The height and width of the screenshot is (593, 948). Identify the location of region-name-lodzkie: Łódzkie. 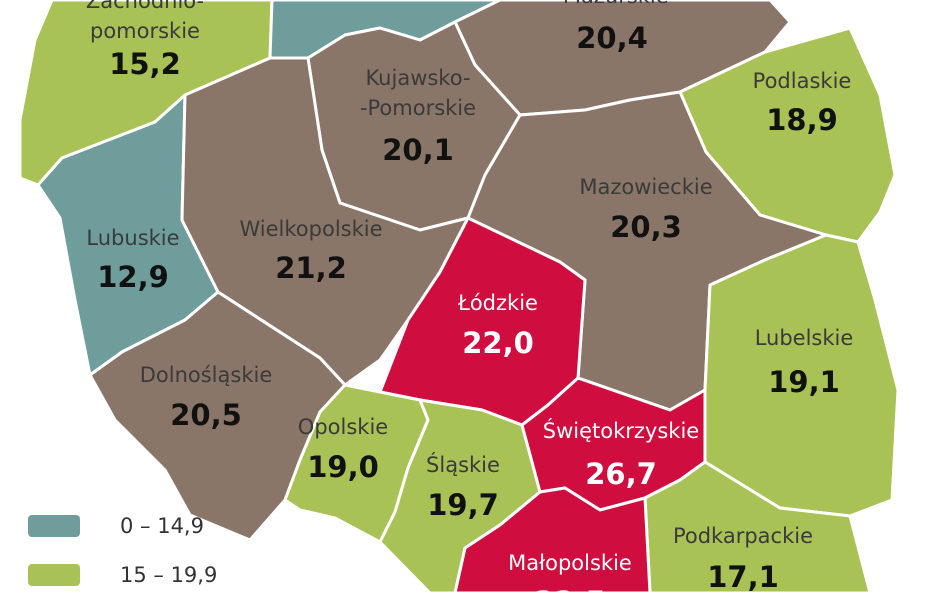
(497, 303).